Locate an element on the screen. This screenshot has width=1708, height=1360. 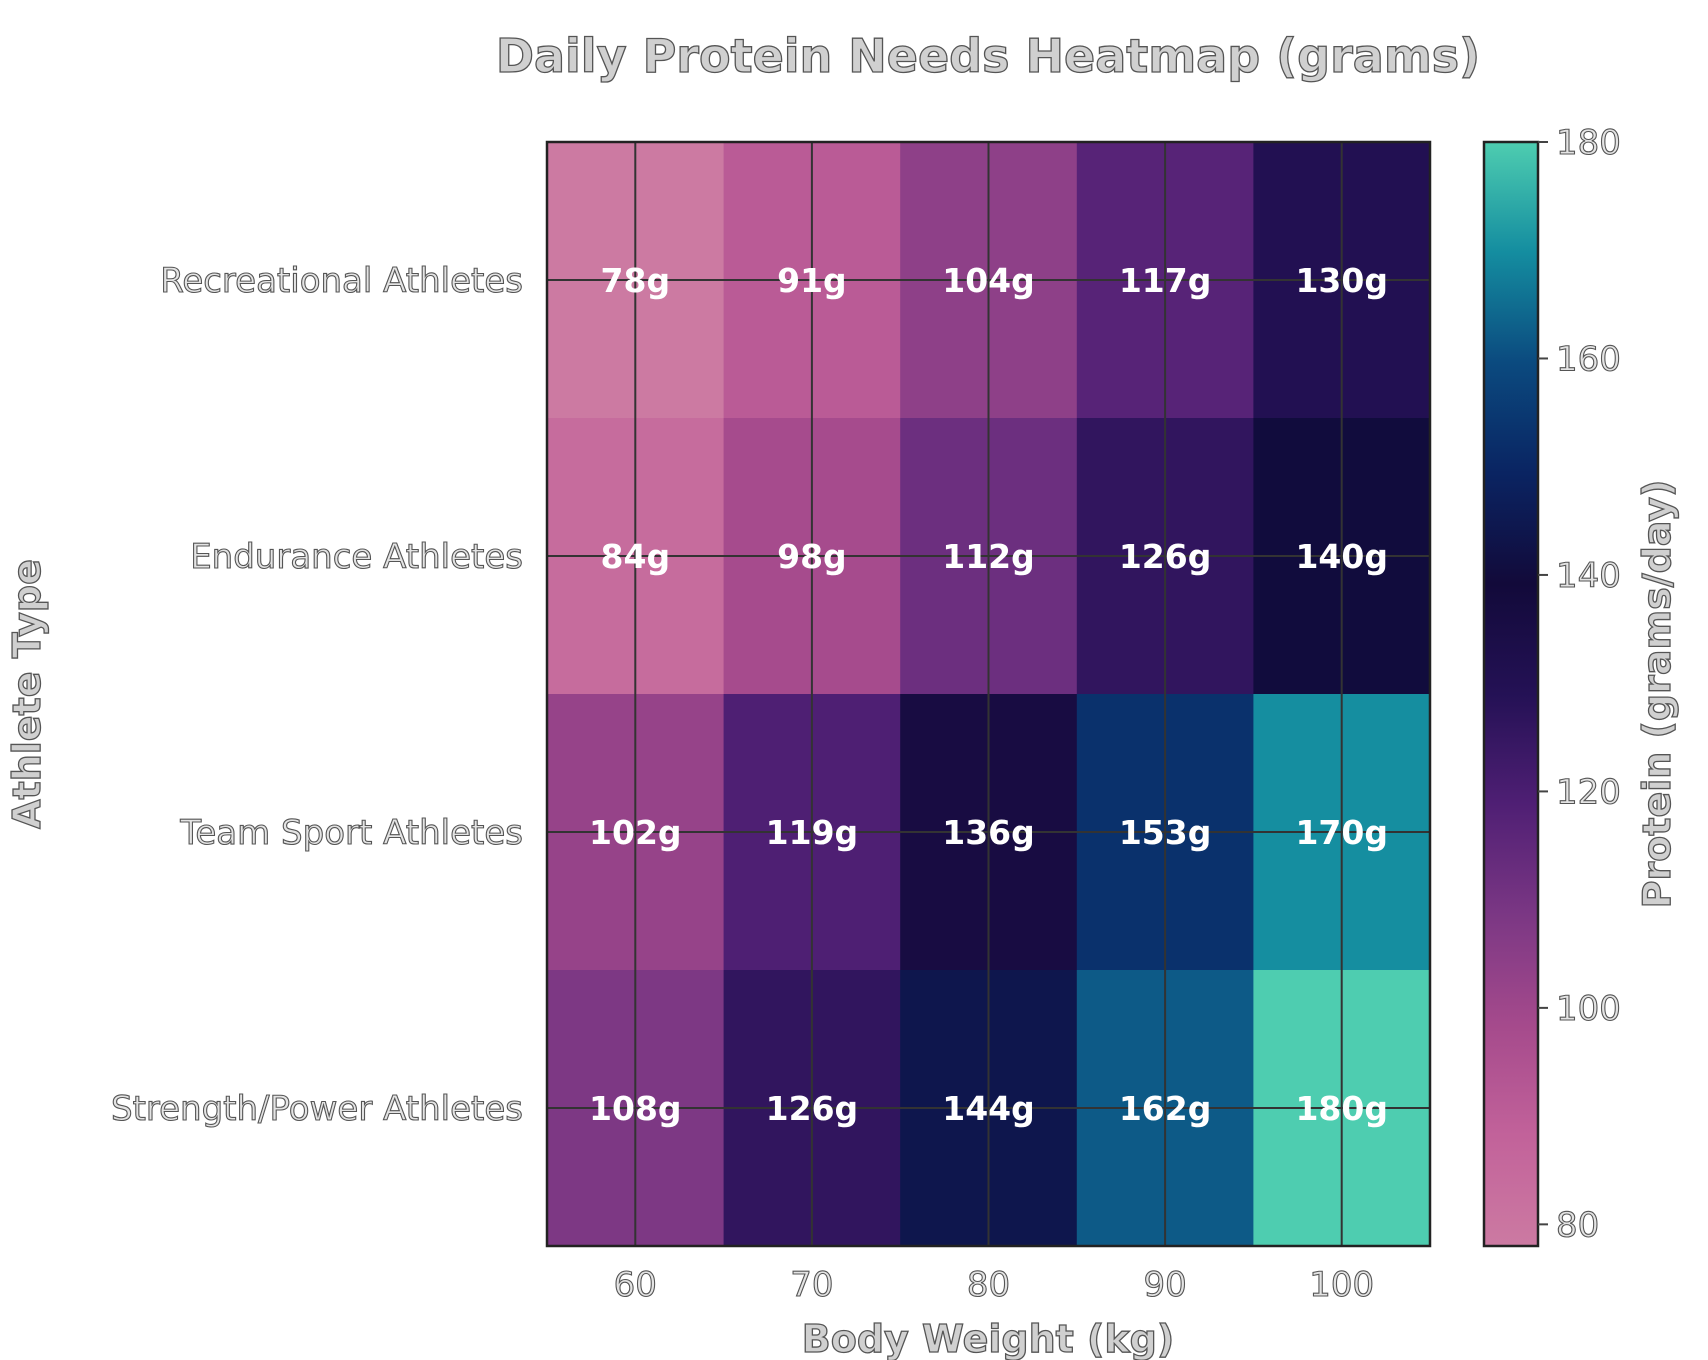
colorbar-tick-label: 80 is located at coordinates (1577, 1225).